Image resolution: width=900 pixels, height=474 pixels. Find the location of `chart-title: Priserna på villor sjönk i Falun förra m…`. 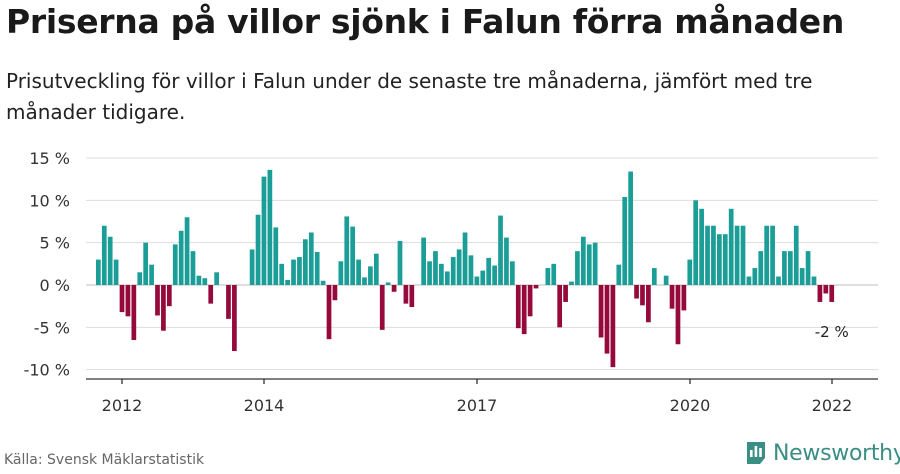

chart-title: Priserna på villor sjönk i Falun förra m… is located at coordinates (425, 21).